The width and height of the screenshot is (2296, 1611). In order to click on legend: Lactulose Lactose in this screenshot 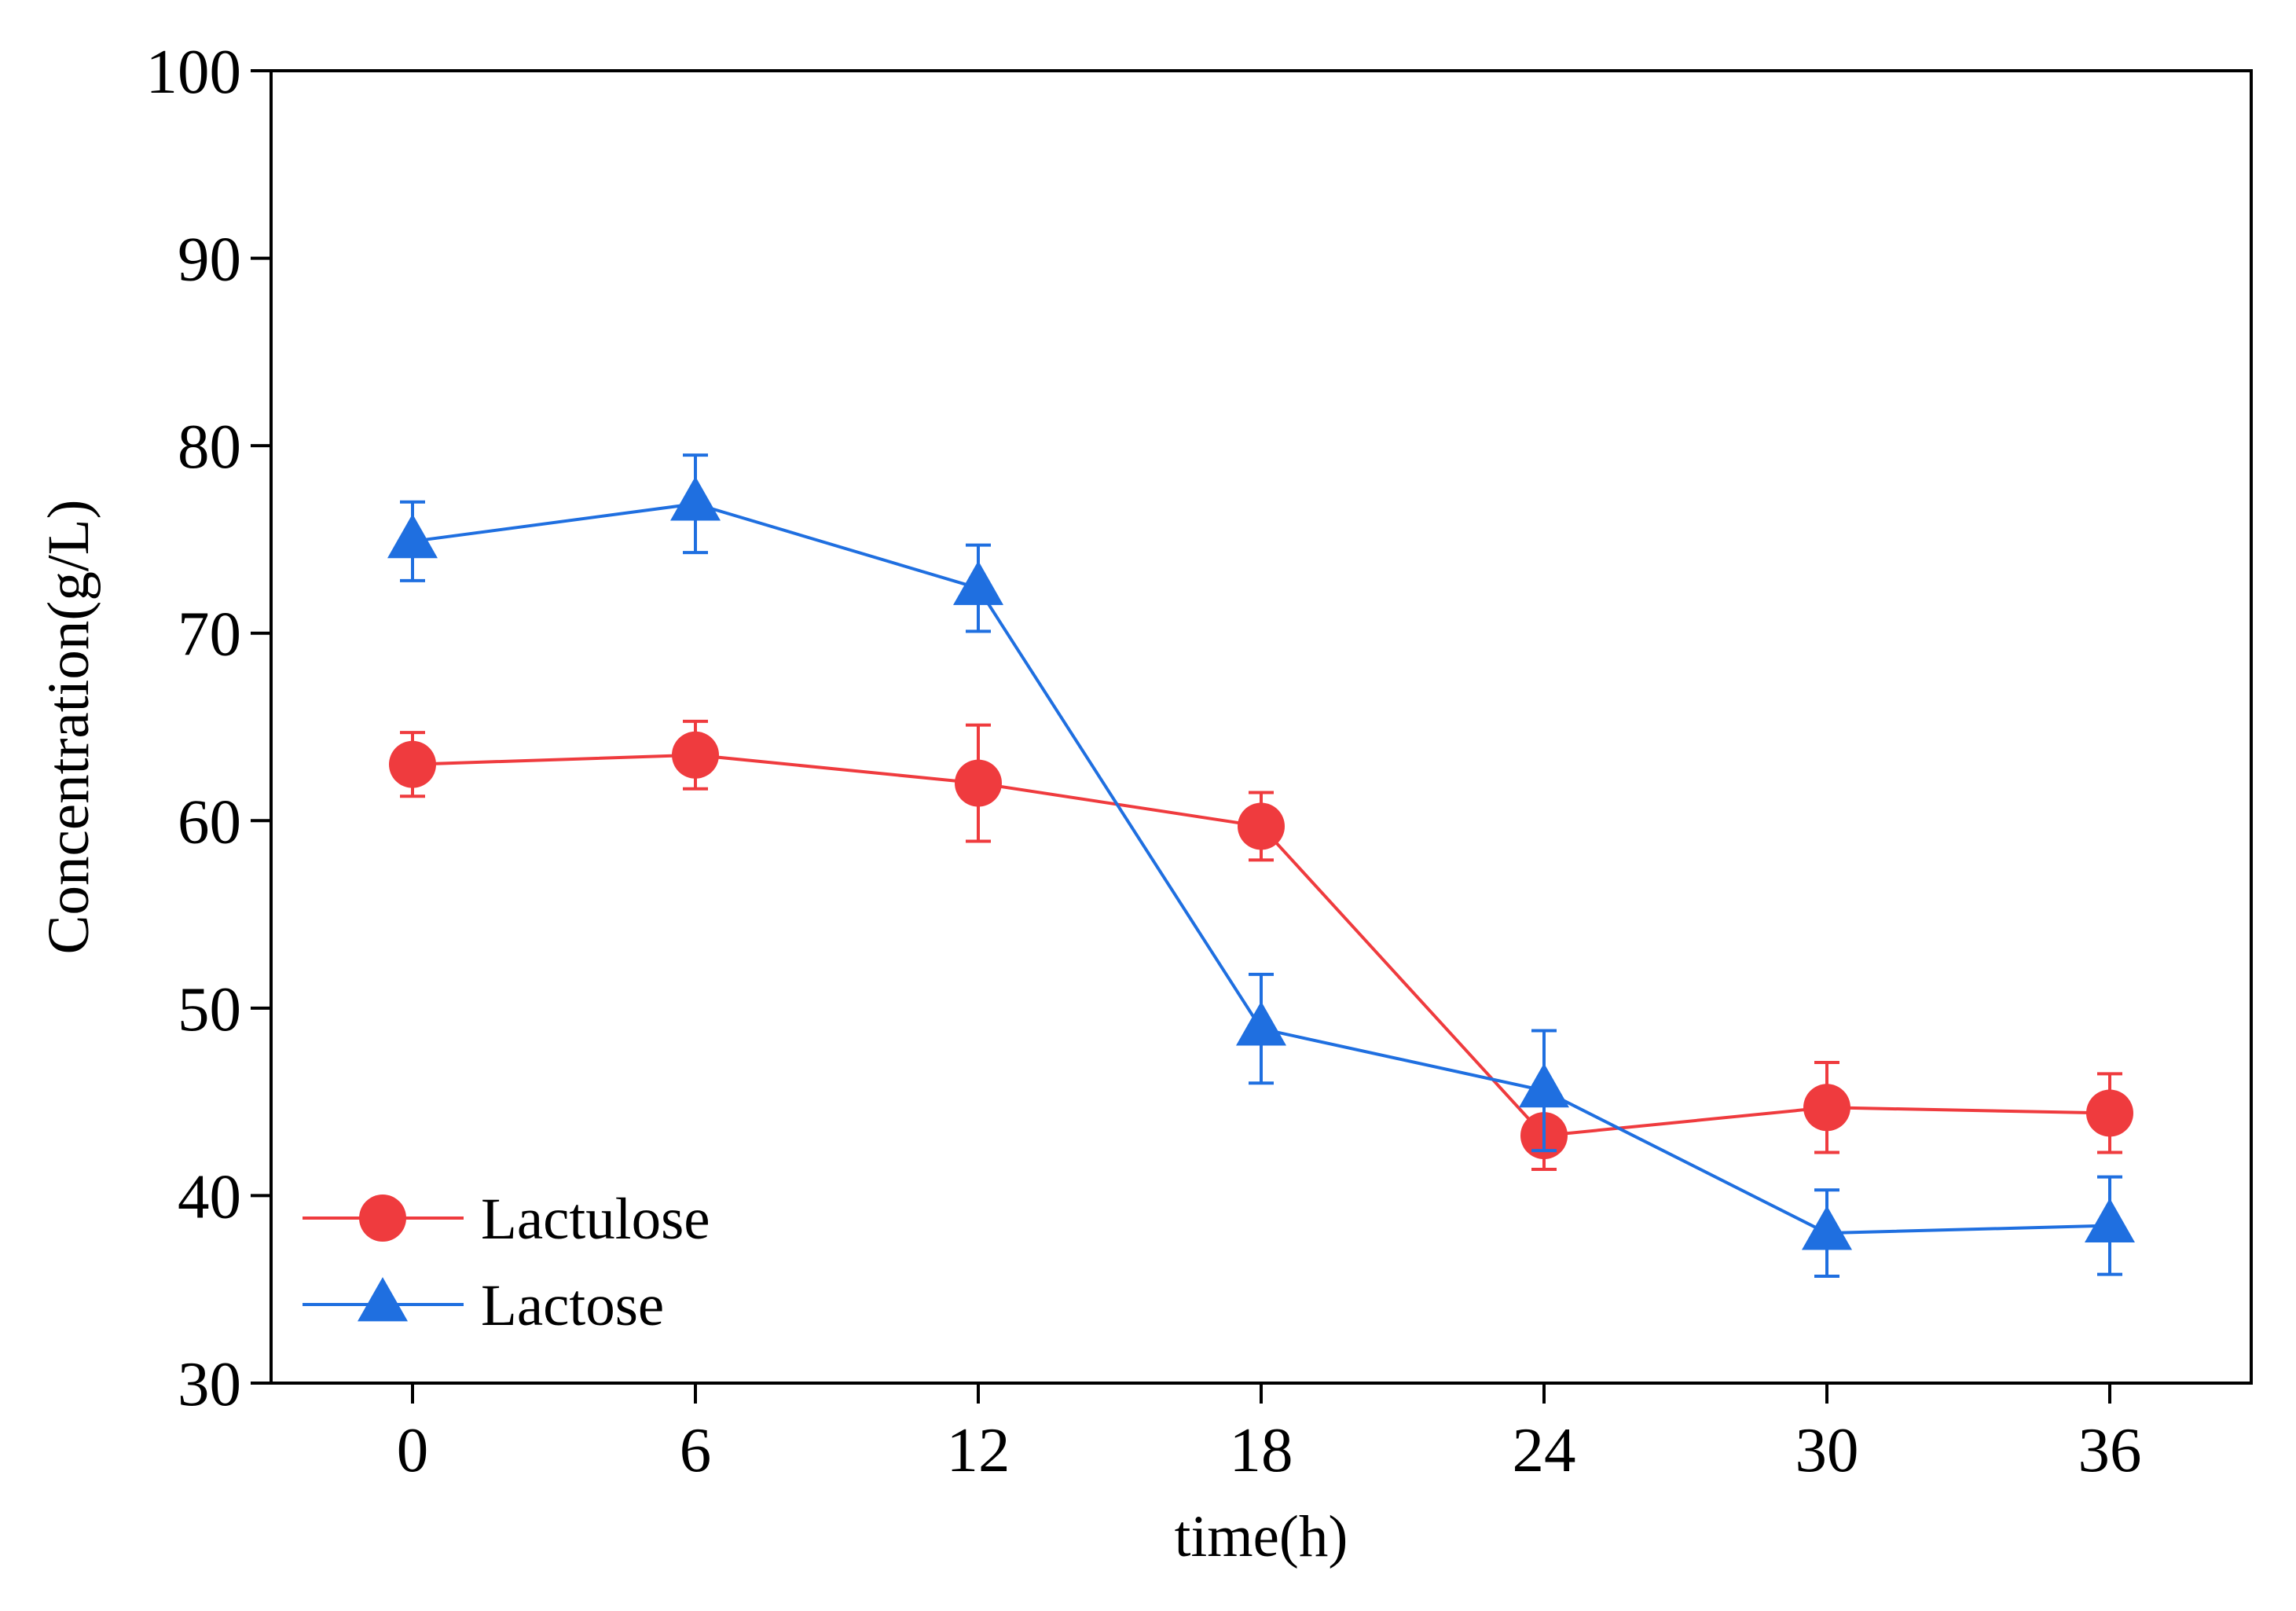, I will do `click(506, 1263)`.